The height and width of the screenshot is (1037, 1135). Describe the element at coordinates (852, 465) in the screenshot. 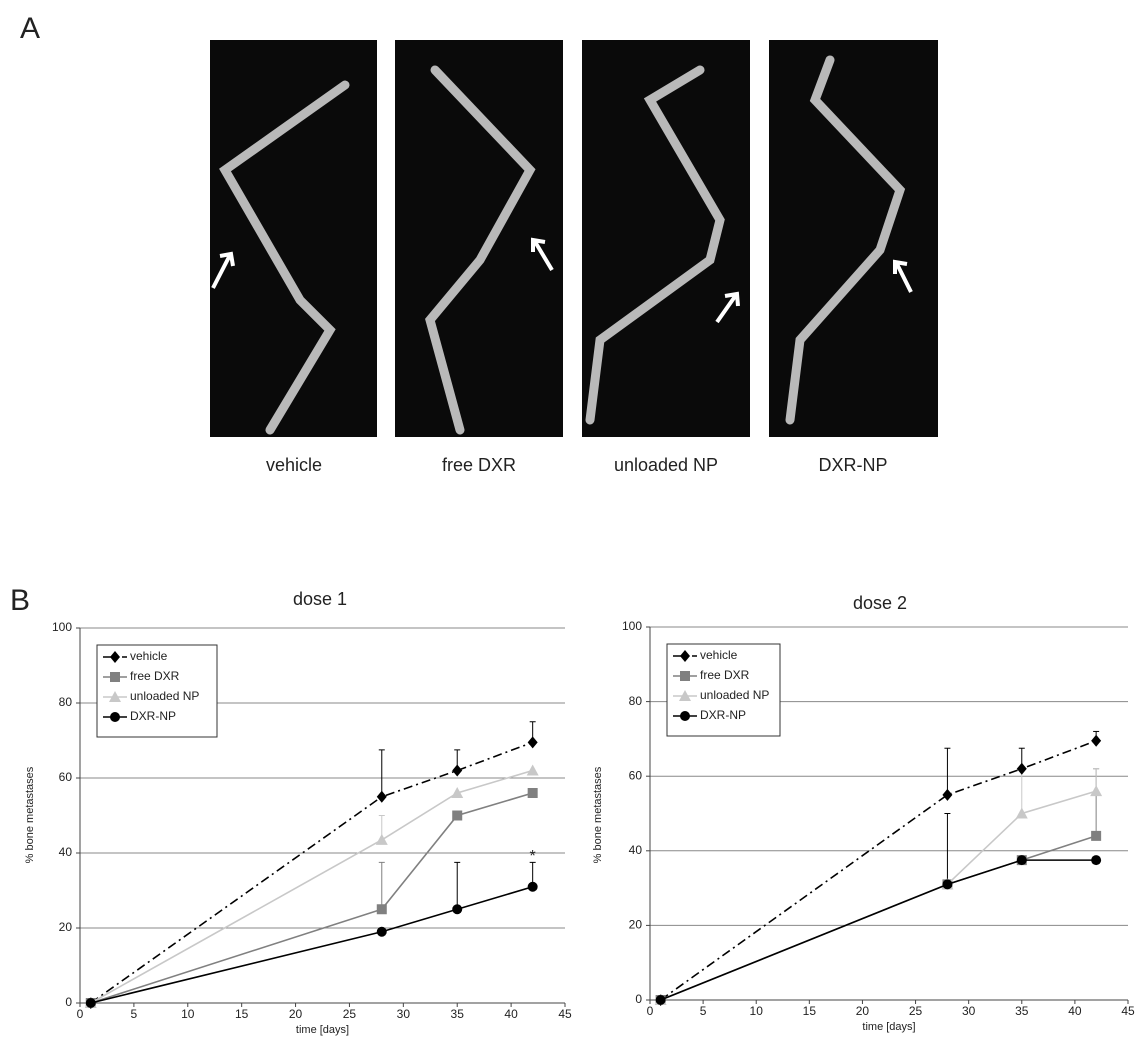

I see `image-caption: DXR-NP` at that location.